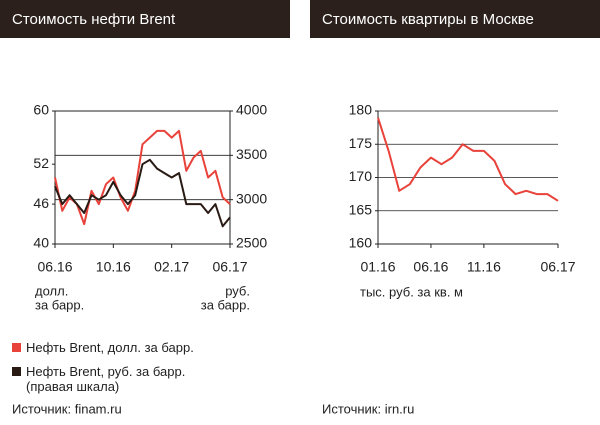 The width and height of the screenshot is (600, 425). I want to click on y-tick-label: 160, so click(361, 243).